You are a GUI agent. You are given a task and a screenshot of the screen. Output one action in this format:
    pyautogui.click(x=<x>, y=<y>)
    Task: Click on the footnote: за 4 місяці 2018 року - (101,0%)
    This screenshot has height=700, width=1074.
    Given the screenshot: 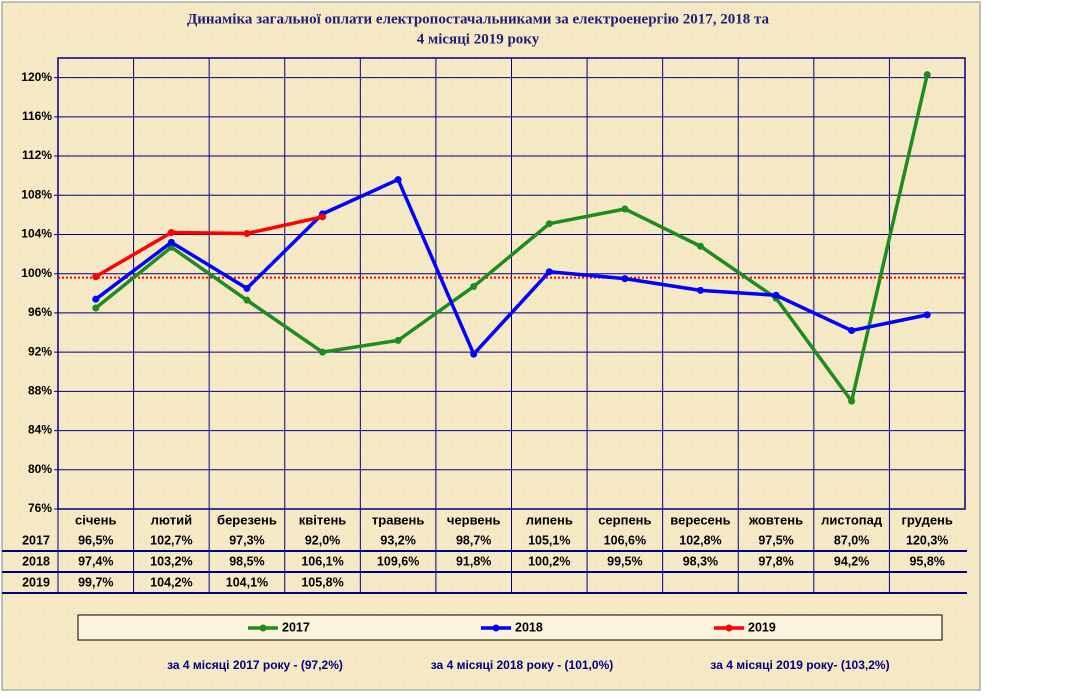 What is the action you would take?
    pyautogui.click(x=522, y=665)
    